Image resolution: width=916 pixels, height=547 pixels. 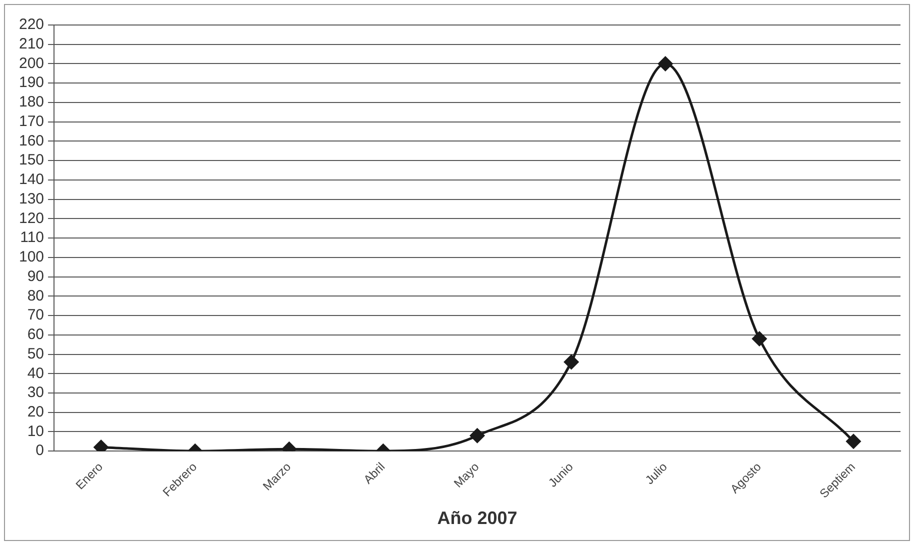 I want to click on y-tick-label: 220, so click(x=31, y=25).